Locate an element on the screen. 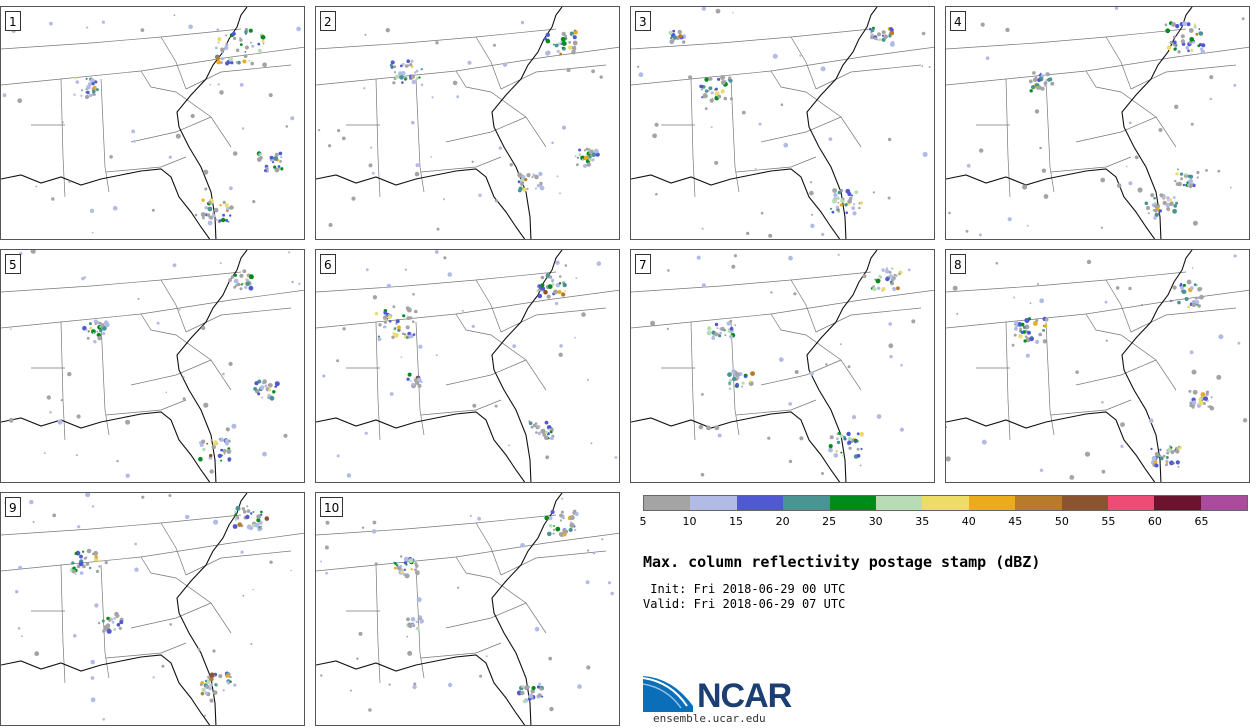 The image size is (1260, 728). member-panel: 2 is located at coordinates (467, 123).